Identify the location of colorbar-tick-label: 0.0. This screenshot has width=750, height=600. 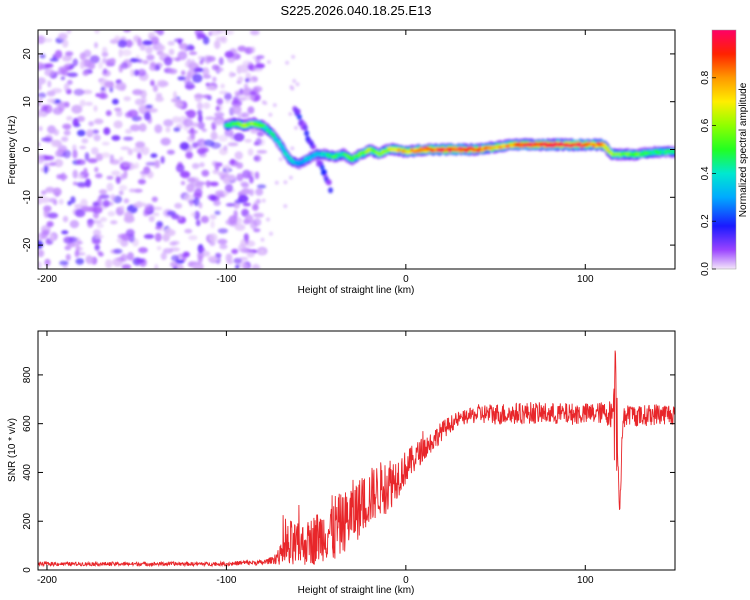
(705, 269).